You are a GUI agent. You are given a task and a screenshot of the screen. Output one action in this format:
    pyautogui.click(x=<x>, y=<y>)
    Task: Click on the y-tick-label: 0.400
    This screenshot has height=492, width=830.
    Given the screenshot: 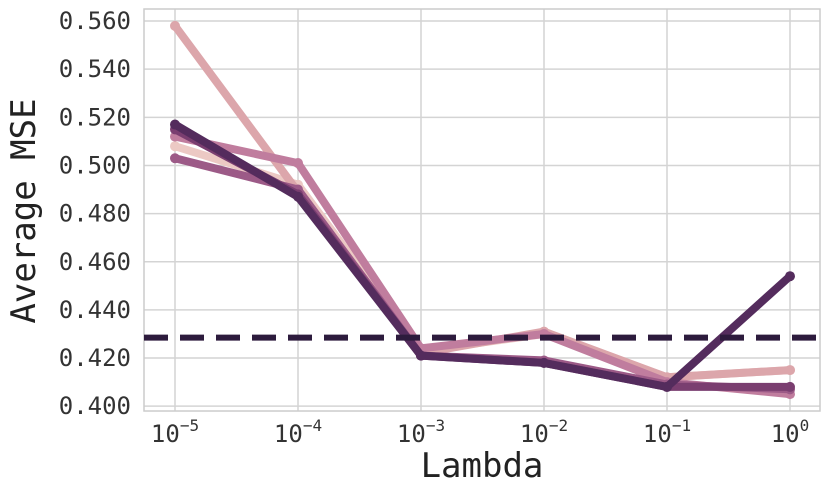 What is the action you would take?
    pyautogui.click(x=95, y=406)
    